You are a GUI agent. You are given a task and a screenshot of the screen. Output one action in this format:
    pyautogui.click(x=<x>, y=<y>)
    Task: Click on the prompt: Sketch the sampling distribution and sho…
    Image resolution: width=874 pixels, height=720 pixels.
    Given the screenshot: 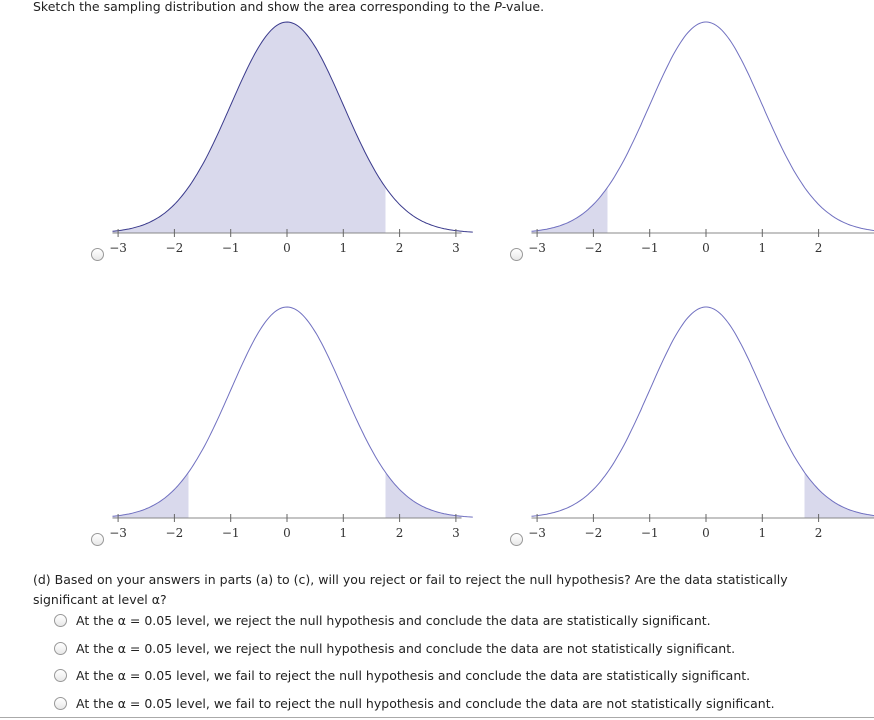 What is the action you would take?
    pyautogui.click(x=288, y=8)
    